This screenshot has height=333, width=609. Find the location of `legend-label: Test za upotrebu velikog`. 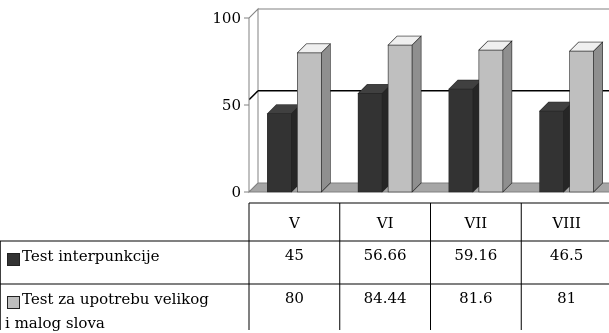

legend-label: Test za upotrebu velikog is located at coordinates (115, 299).